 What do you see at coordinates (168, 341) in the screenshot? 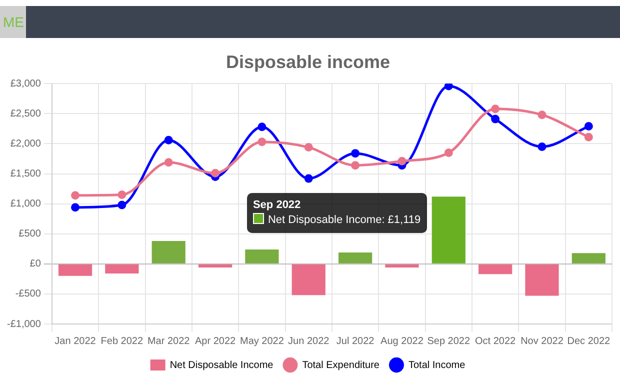
I see `x-tick-label: Mar 2022` at bounding box center [168, 341].